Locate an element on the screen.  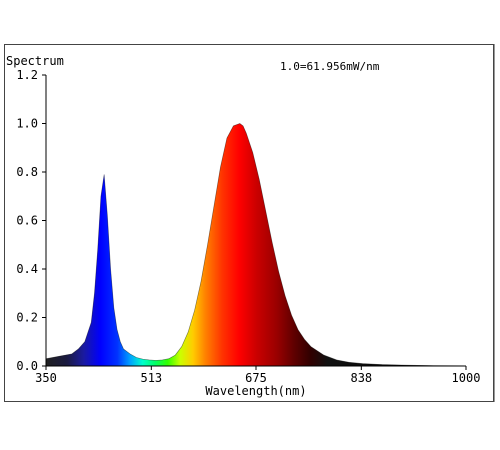
y-tick-label: 0.2 is located at coordinates (27, 318).